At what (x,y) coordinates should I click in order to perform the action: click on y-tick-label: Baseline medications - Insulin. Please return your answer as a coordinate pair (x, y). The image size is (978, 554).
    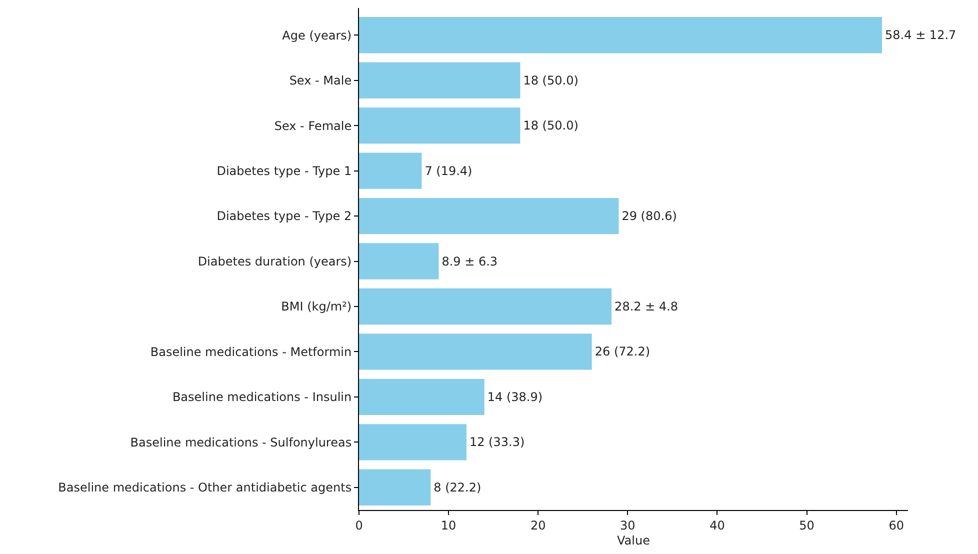
    Looking at the image, I should click on (262, 397).